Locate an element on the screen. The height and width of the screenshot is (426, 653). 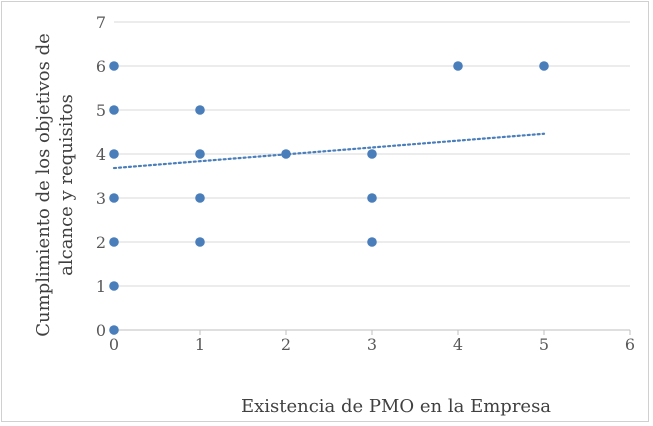
trendline is located at coordinates (329, 151).